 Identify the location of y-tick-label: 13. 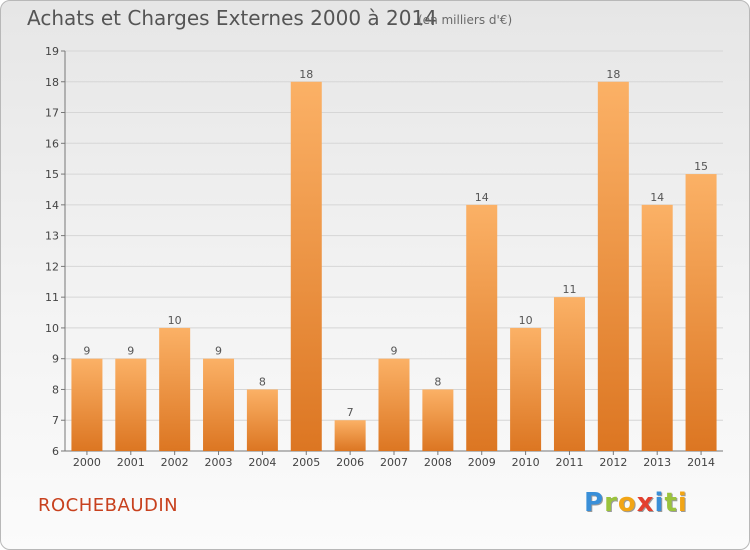
(52, 236).